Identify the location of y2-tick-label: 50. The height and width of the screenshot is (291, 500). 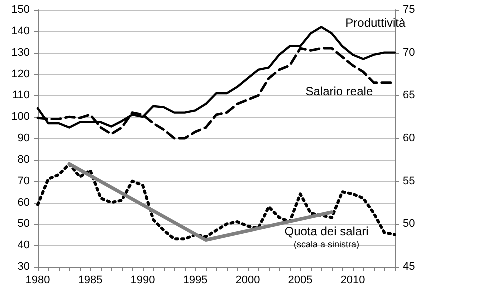
(409, 224).